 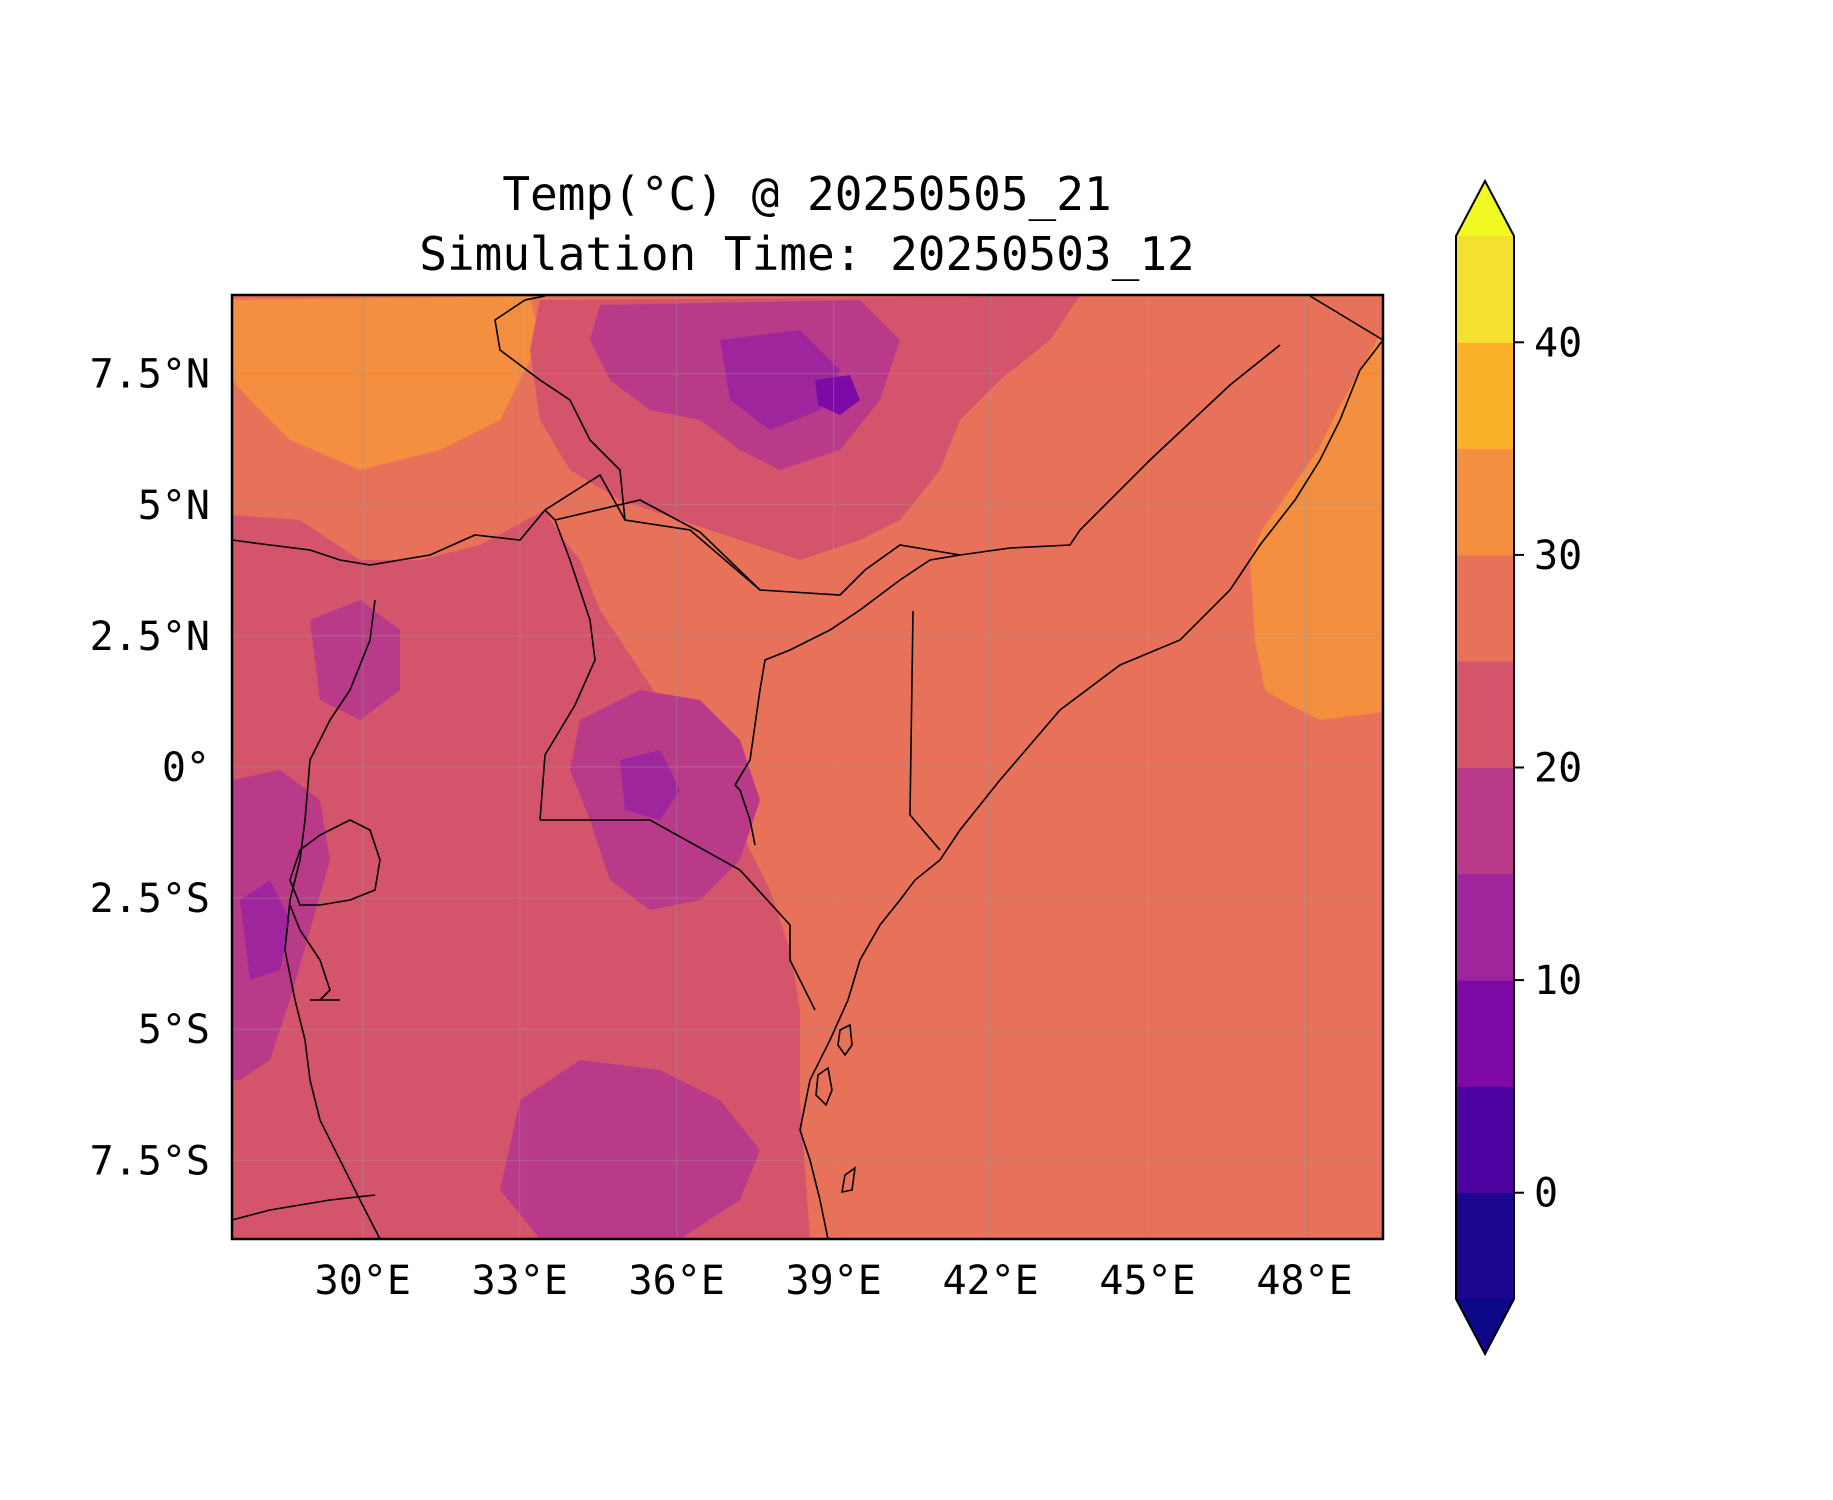 What do you see at coordinates (150, 768) in the screenshot?
I see `y-axis-ticks: 7.5°N 5°N 2.5°N 0° 2.5°S 5°S 7.5°S` at bounding box center [150, 768].